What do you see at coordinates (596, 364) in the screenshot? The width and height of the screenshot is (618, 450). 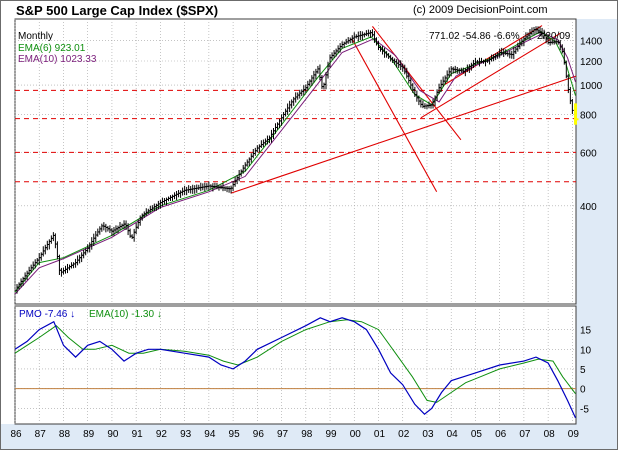 I see `pmo-axis-panel` at bounding box center [596, 364].